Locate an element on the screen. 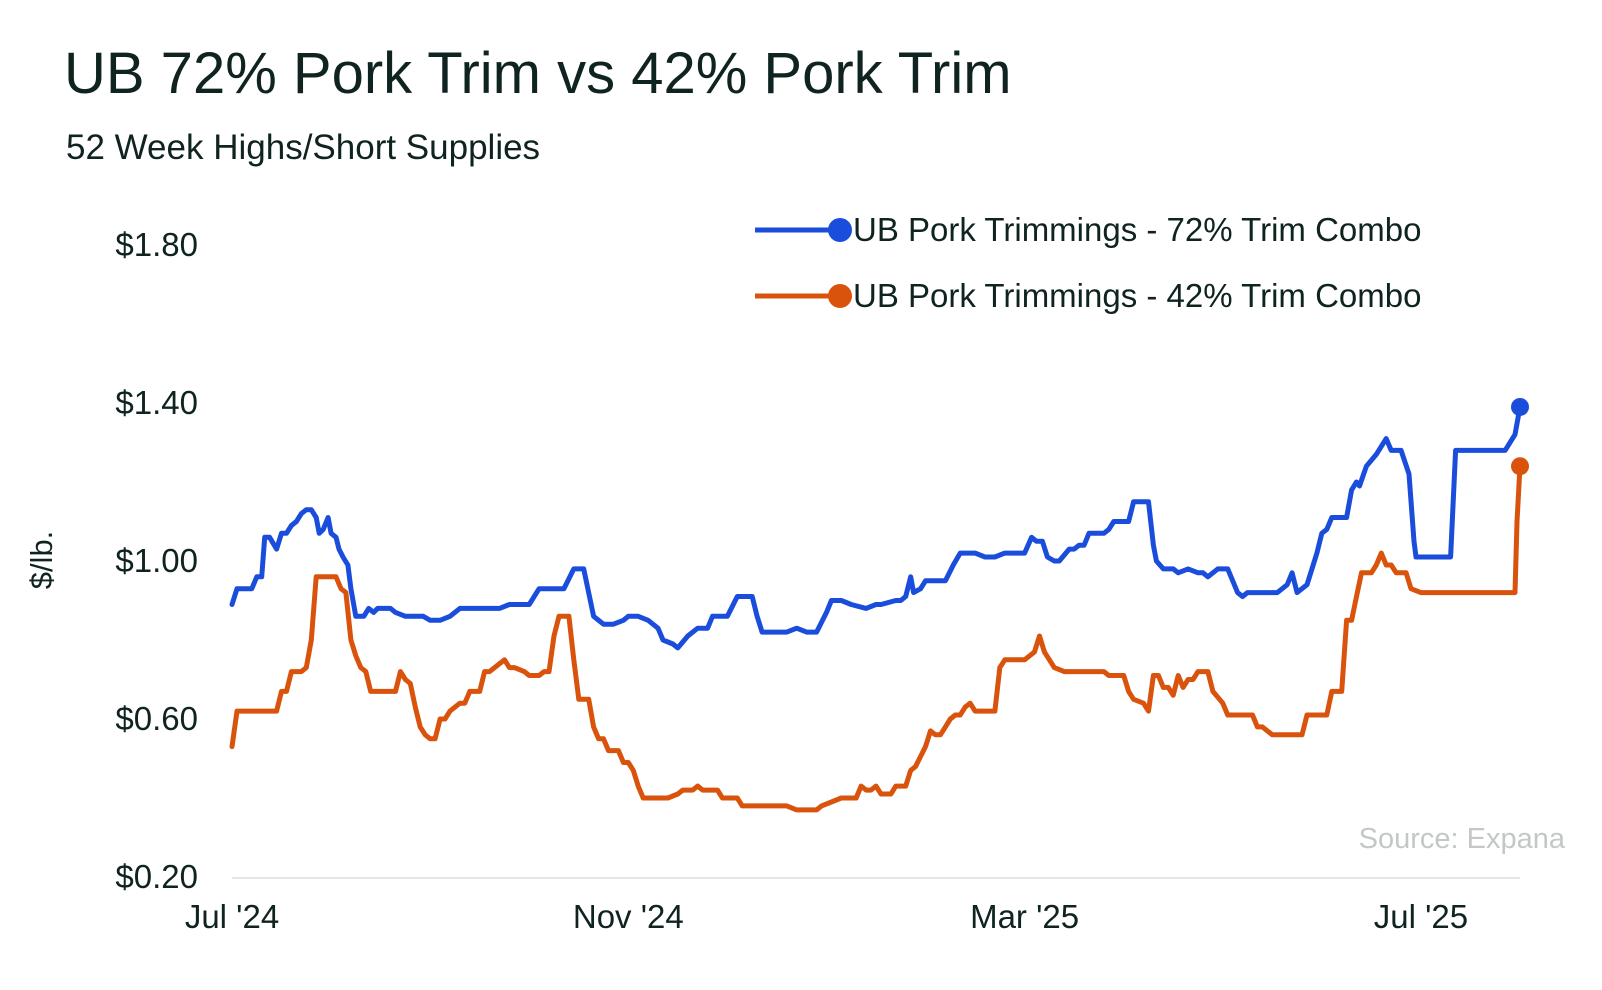 The image size is (1602, 990). series-72-end-marker is located at coordinates (1520, 406).